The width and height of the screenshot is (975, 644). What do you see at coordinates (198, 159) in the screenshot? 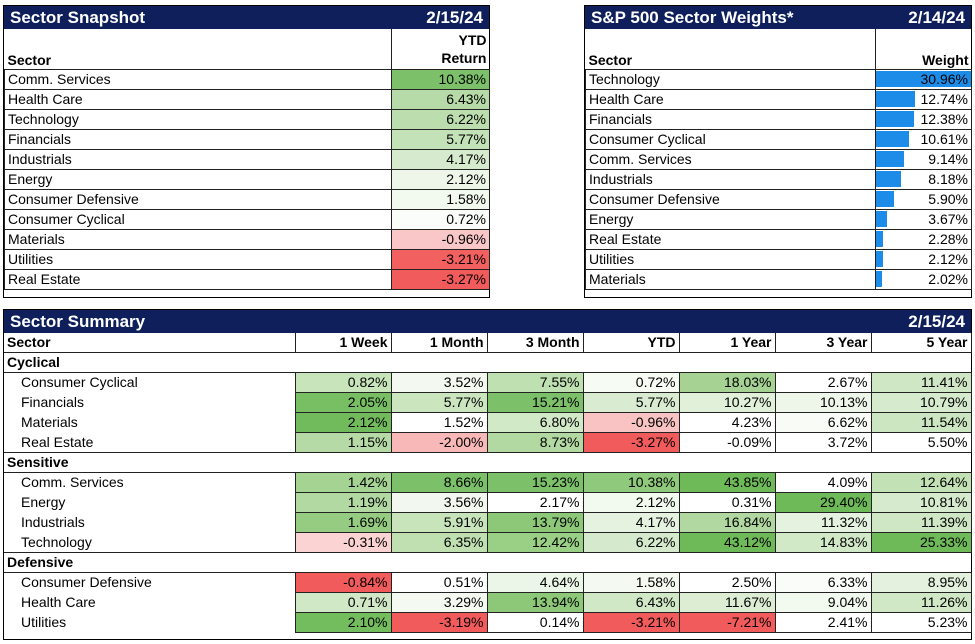
I see `snapshot-sector-cell: Industrials` at bounding box center [198, 159].